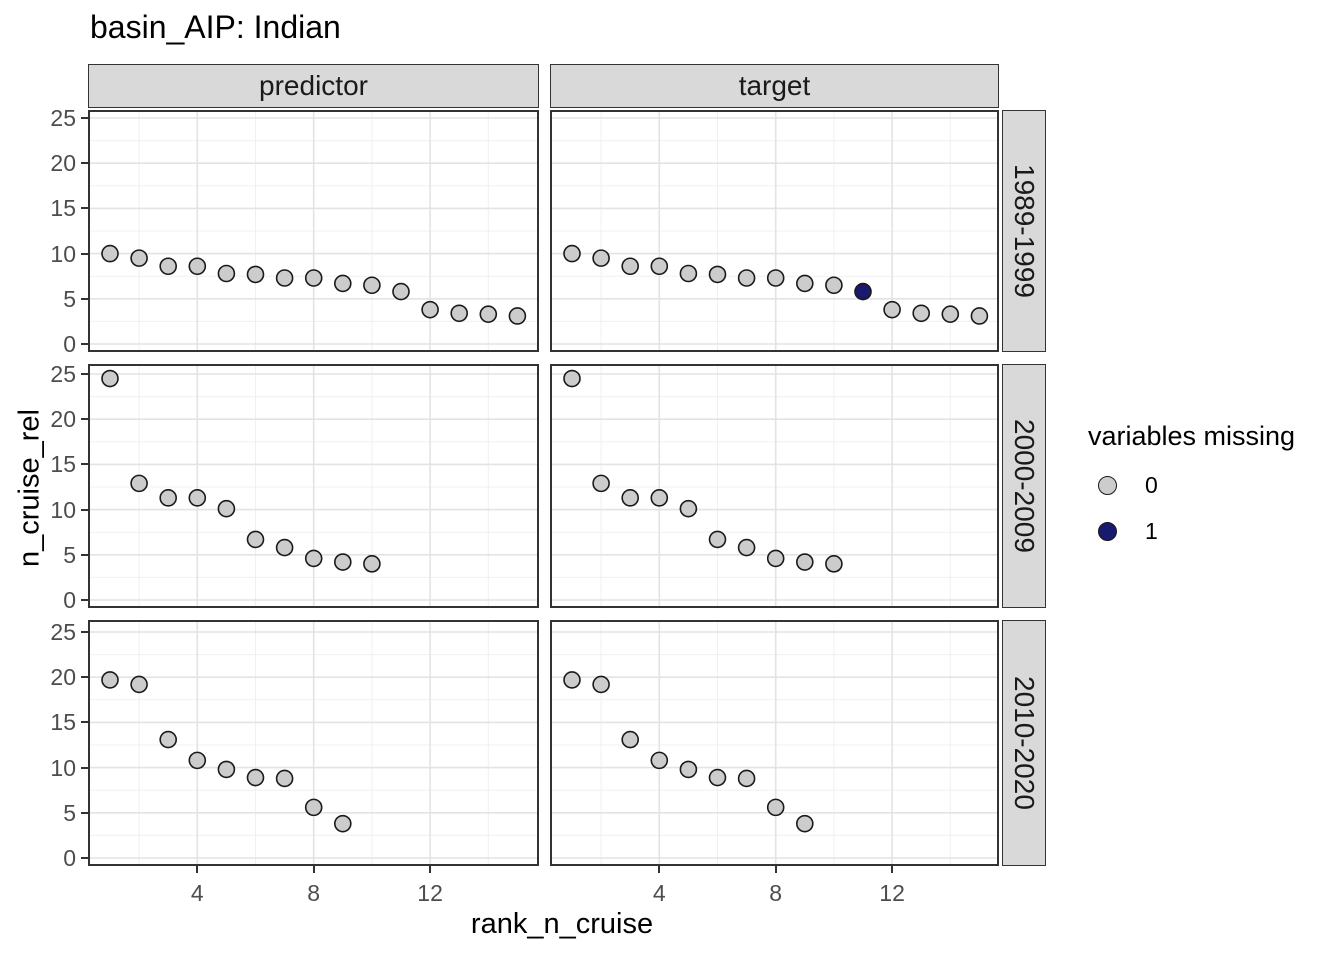 The height and width of the screenshot is (960, 1344). I want to click on facet-row-label-1989-1999: 1989-1999, so click(1024, 231).